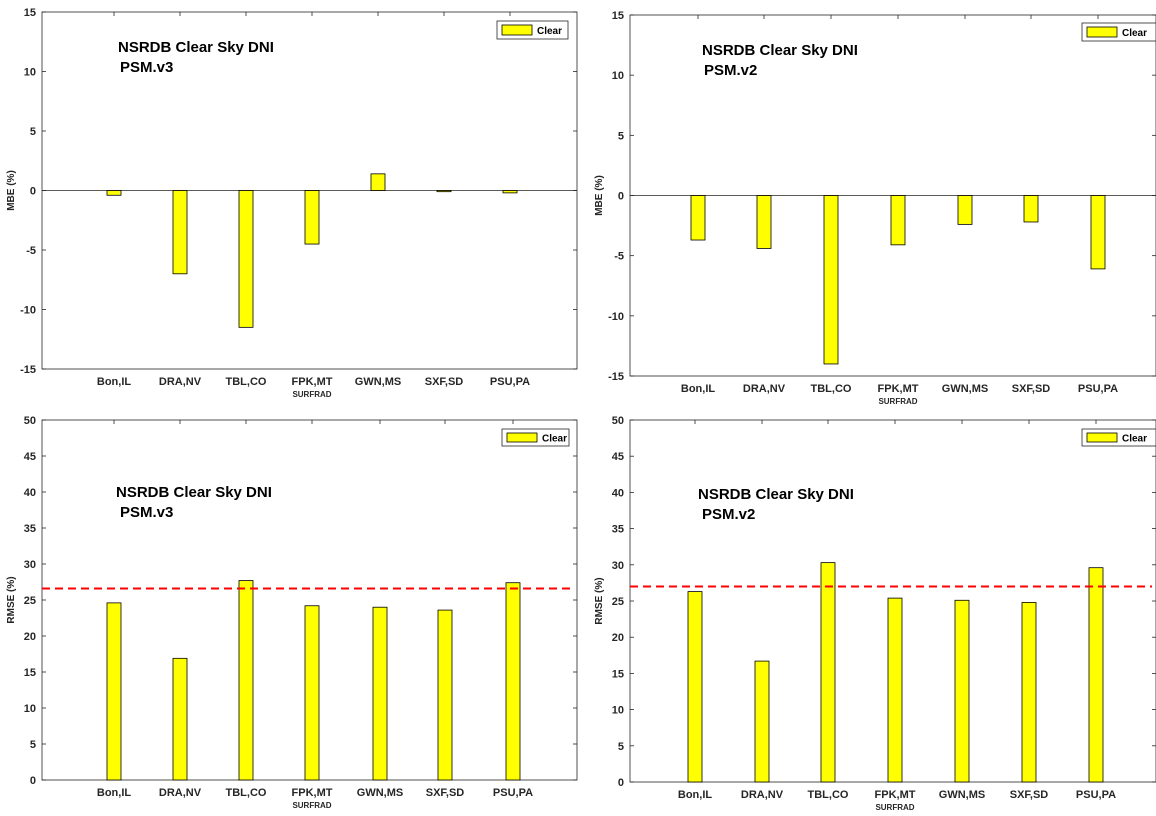  What do you see at coordinates (618, 530) in the screenshot?
I see `y-tick-label: 35` at bounding box center [618, 530].